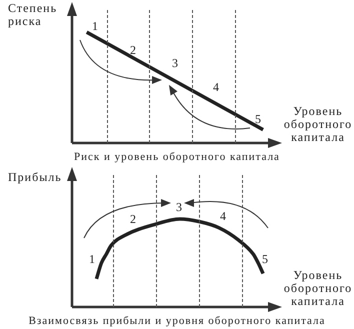  What do you see at coordinates (33, 14) in the screenshot?
I see `y-axis-title: Степень риска` at bounding box center [33, 14].